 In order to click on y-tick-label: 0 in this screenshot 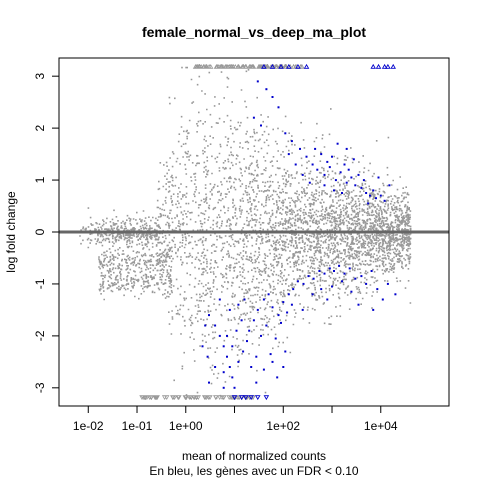, I will do `click(40, 231)`.